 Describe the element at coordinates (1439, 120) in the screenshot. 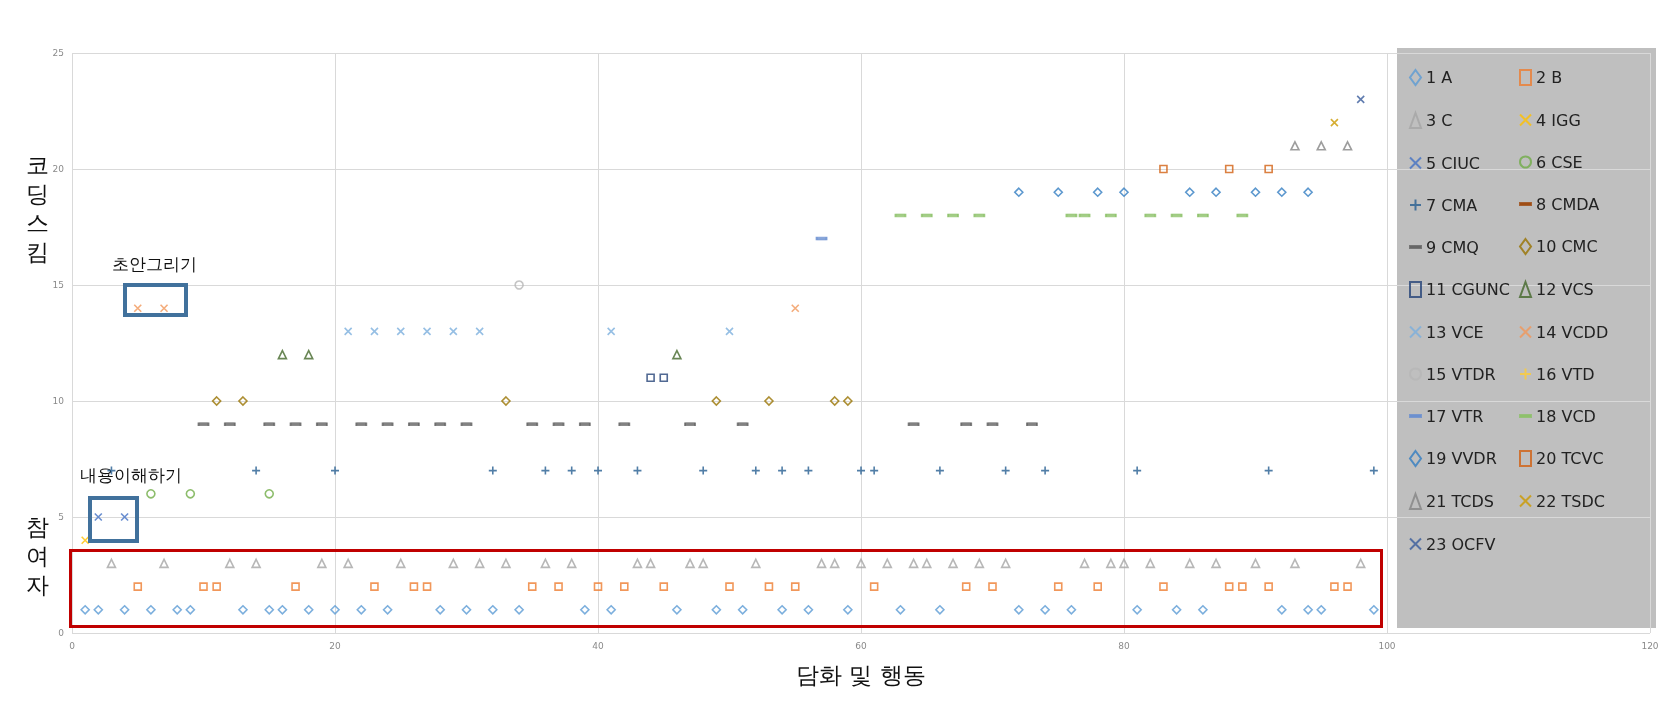

I see `legend-label: 3 C` at that location.